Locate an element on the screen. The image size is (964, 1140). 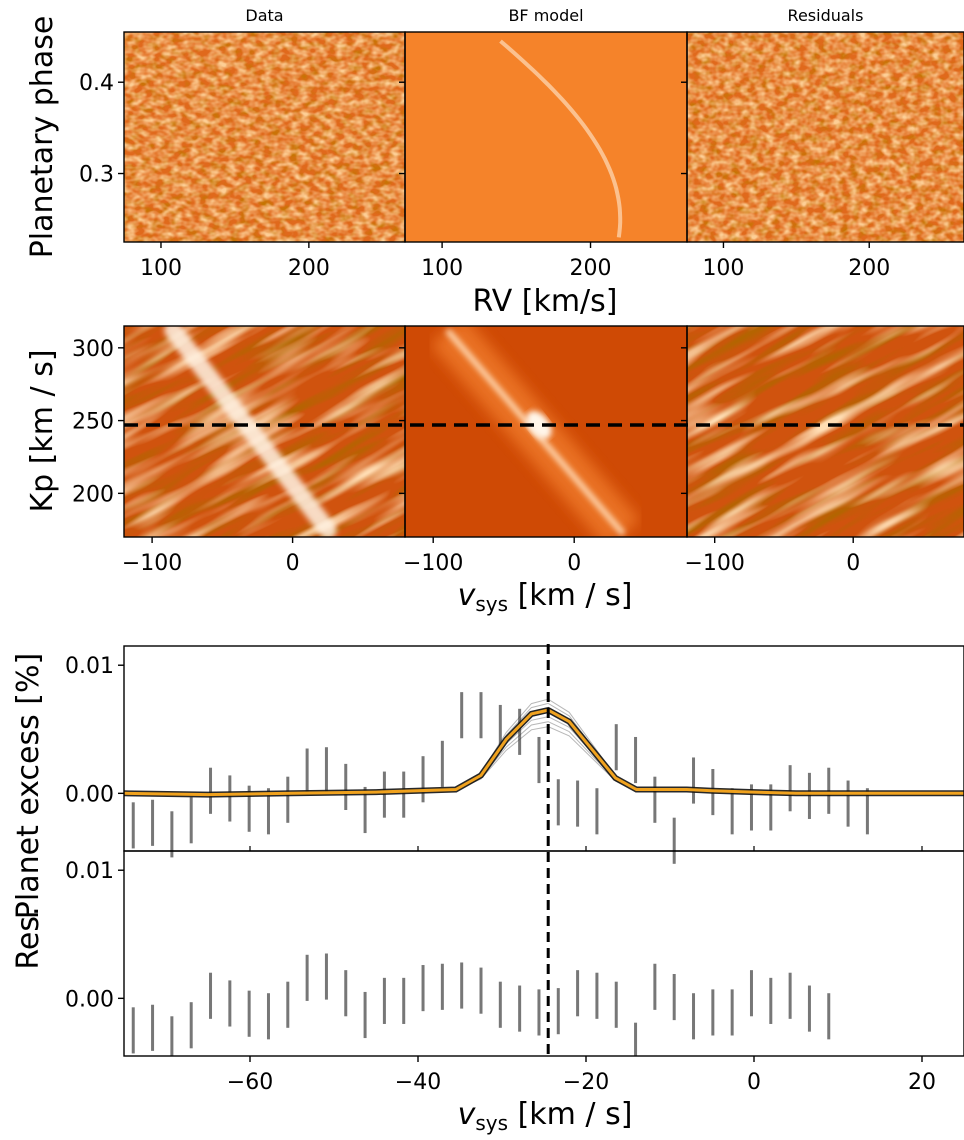
phase-panel-title: BF model is located at coordinates (545, 15).